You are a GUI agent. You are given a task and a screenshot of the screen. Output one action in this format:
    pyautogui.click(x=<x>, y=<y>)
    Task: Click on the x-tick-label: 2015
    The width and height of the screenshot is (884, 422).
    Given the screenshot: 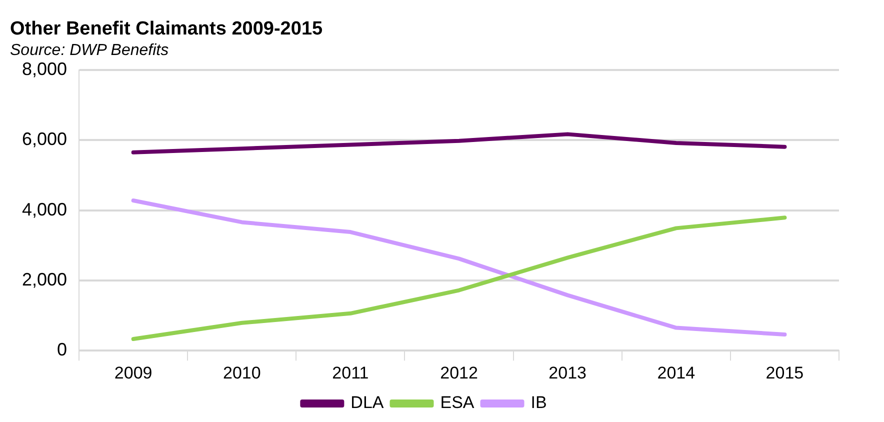 What is the action you would take?
    pyautogui.click(x=785, y=372)
    